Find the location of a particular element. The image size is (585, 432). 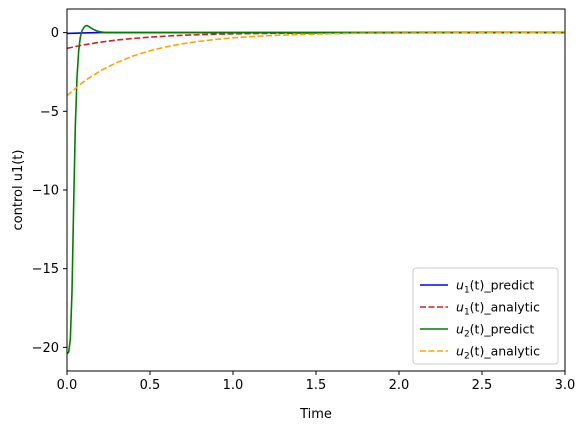

x-axis-label: Time is located at coordinates (315, 414).